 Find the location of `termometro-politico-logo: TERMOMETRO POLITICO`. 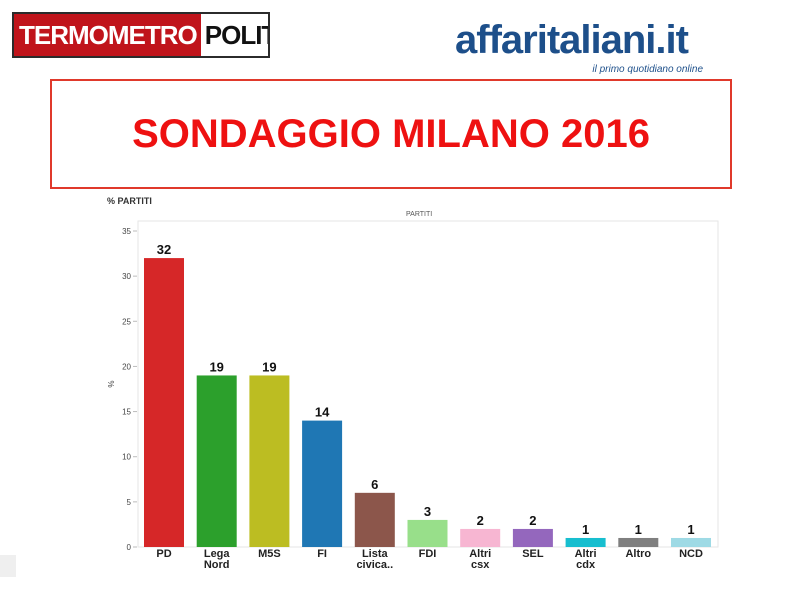

termometro-politico-logo: TERMOMETRO POLITICO is located at coordinates (141, 35).